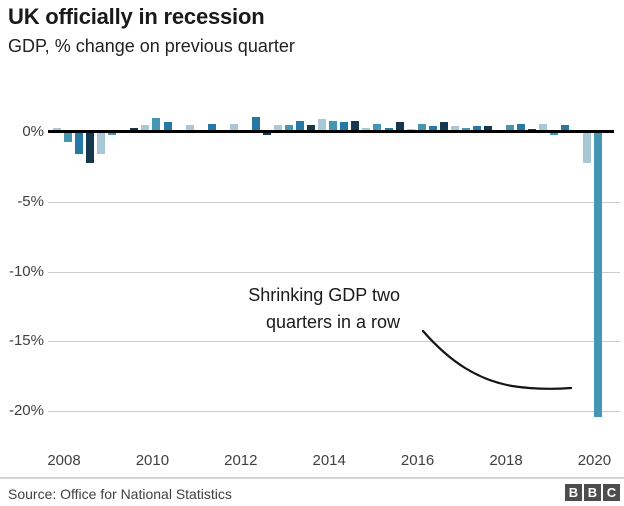 This screenshot has height=506, width=624. Describe the element at coordinates (587, 147) in the screenshot. I see `bar-2020-q1` at that location.